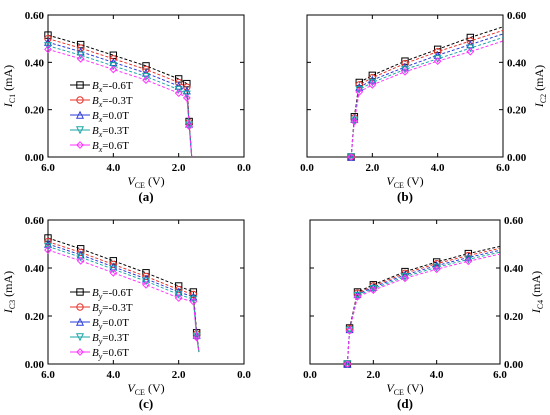 Image resolution: width=550 pixels, height=415 pixels. What do you see at coordinates (110, 339) in the screenshot?
I see `legend-entry: By=0.3T` at bounding box center [110, 339].